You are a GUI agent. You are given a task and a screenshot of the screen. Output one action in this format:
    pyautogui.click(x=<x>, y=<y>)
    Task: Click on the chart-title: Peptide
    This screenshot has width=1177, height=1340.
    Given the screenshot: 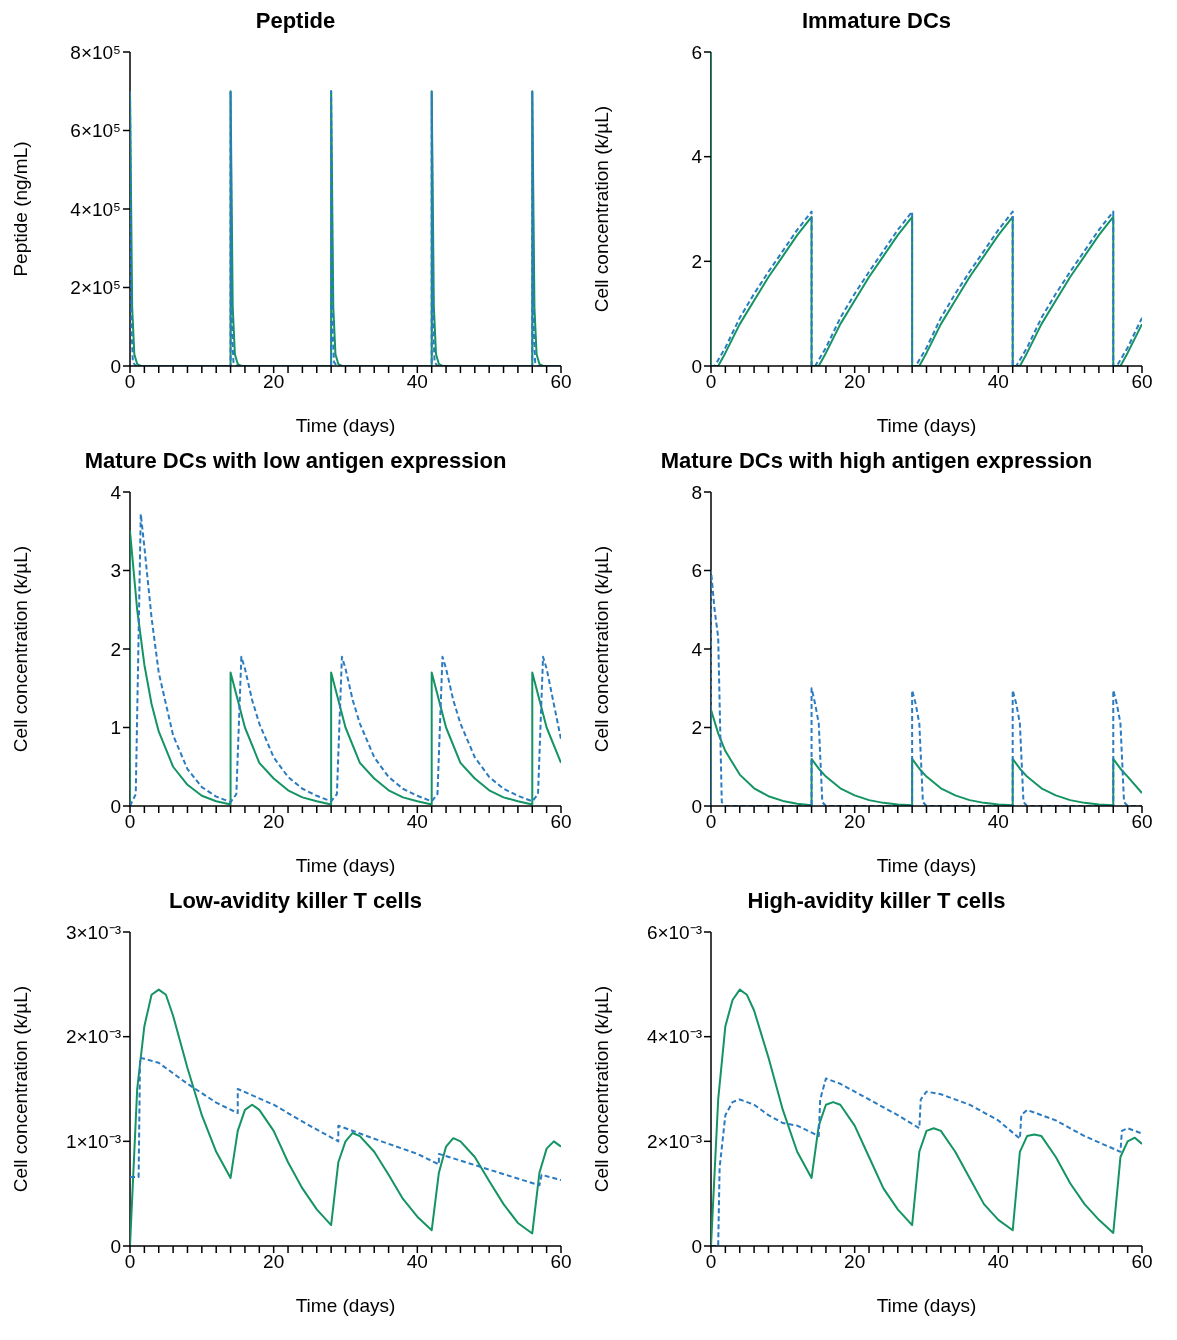 What is the action you would take?
    pyautogui.click(x=295, y=21)
    